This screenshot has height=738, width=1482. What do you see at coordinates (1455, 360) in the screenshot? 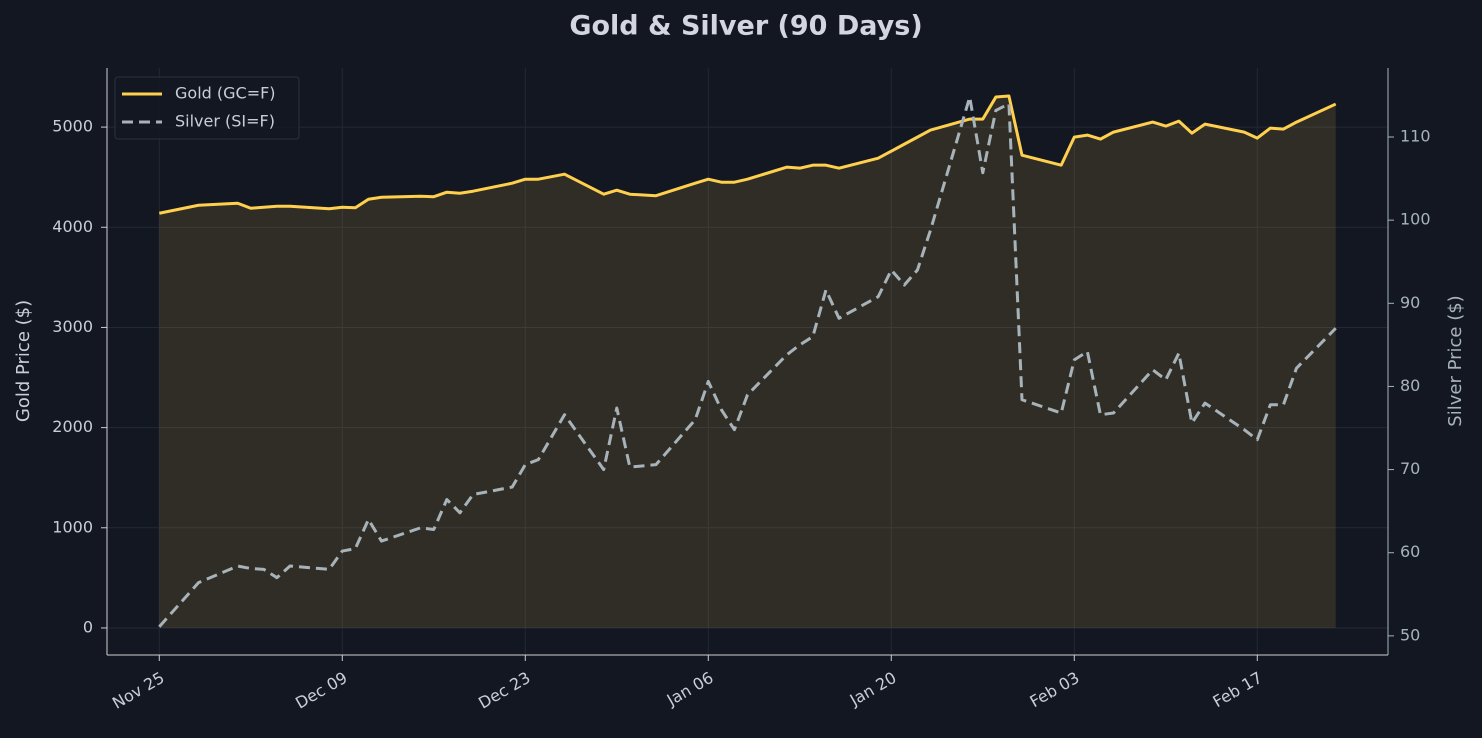
I see `y2-axis-label: Silver Price ($)` at bounding box center [1455, 360].